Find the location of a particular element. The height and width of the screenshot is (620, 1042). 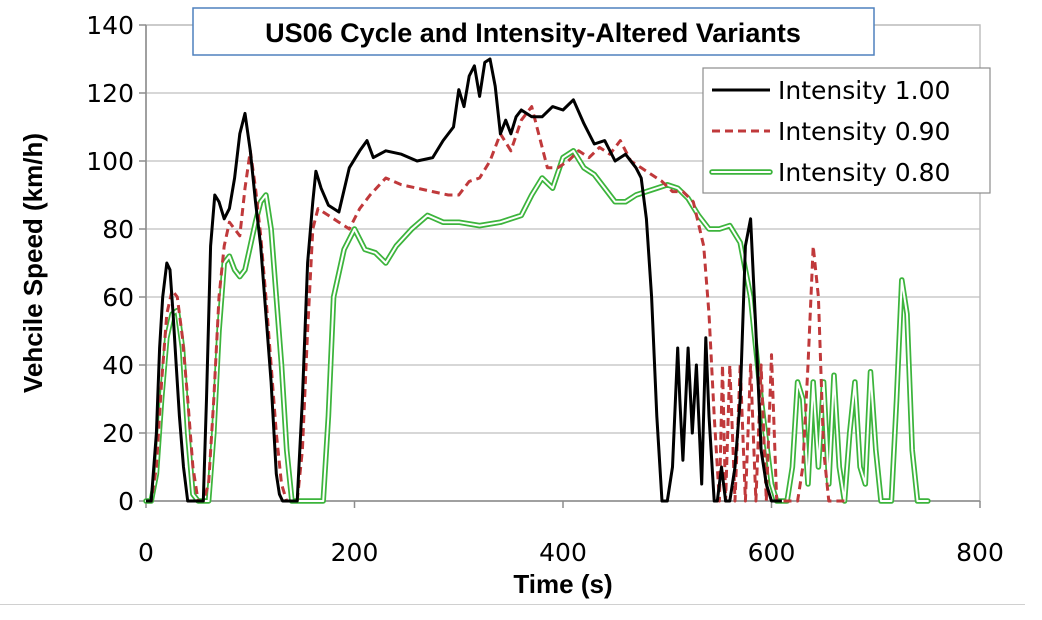

y-tick-label: 140 is located at coordinates (110, 25).